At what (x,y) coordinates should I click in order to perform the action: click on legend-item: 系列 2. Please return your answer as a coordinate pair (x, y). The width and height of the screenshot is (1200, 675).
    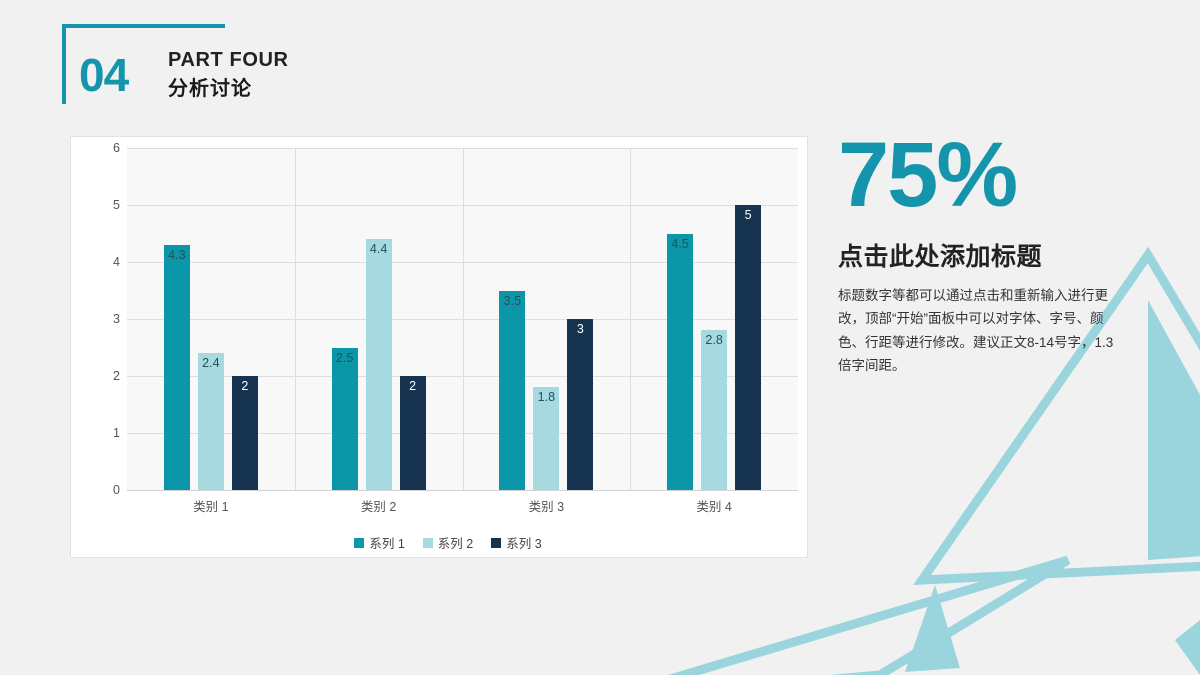
    Looking at the image, I should click on (448, 542).